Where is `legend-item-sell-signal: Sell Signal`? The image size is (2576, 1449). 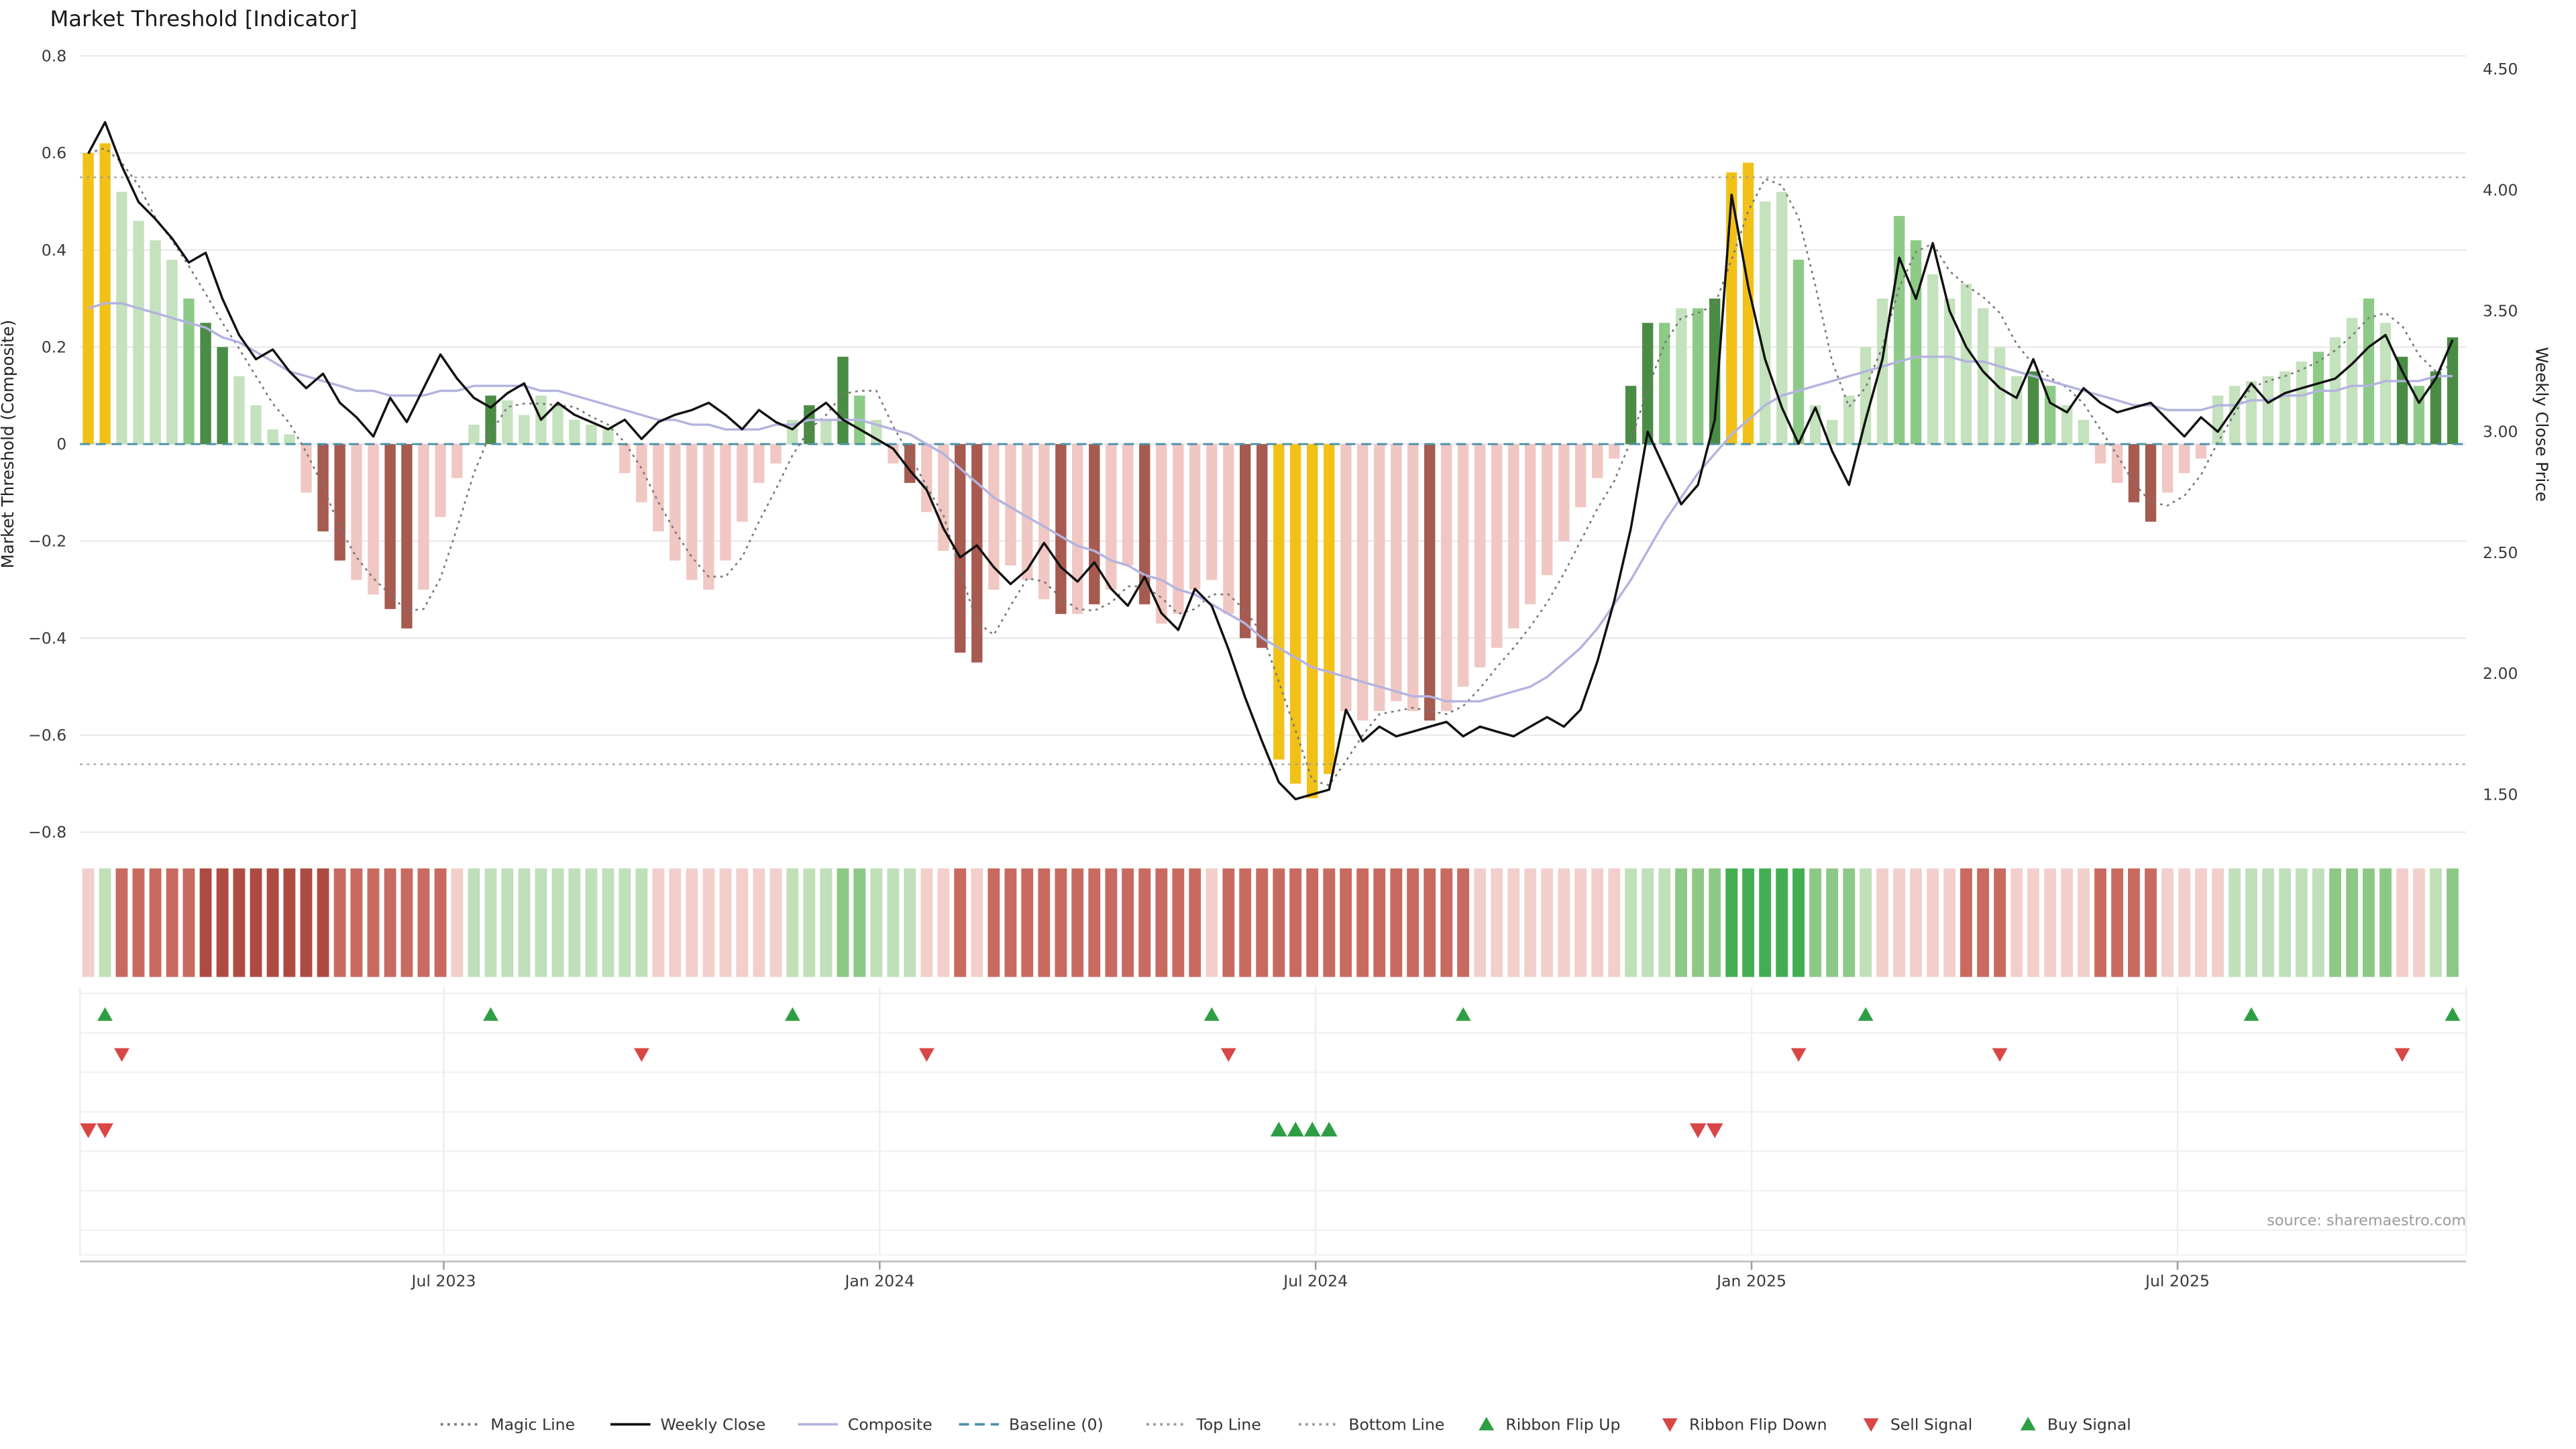 legend-item-sell-signal: Sell Signal is located at coordinates (1917, 1424).